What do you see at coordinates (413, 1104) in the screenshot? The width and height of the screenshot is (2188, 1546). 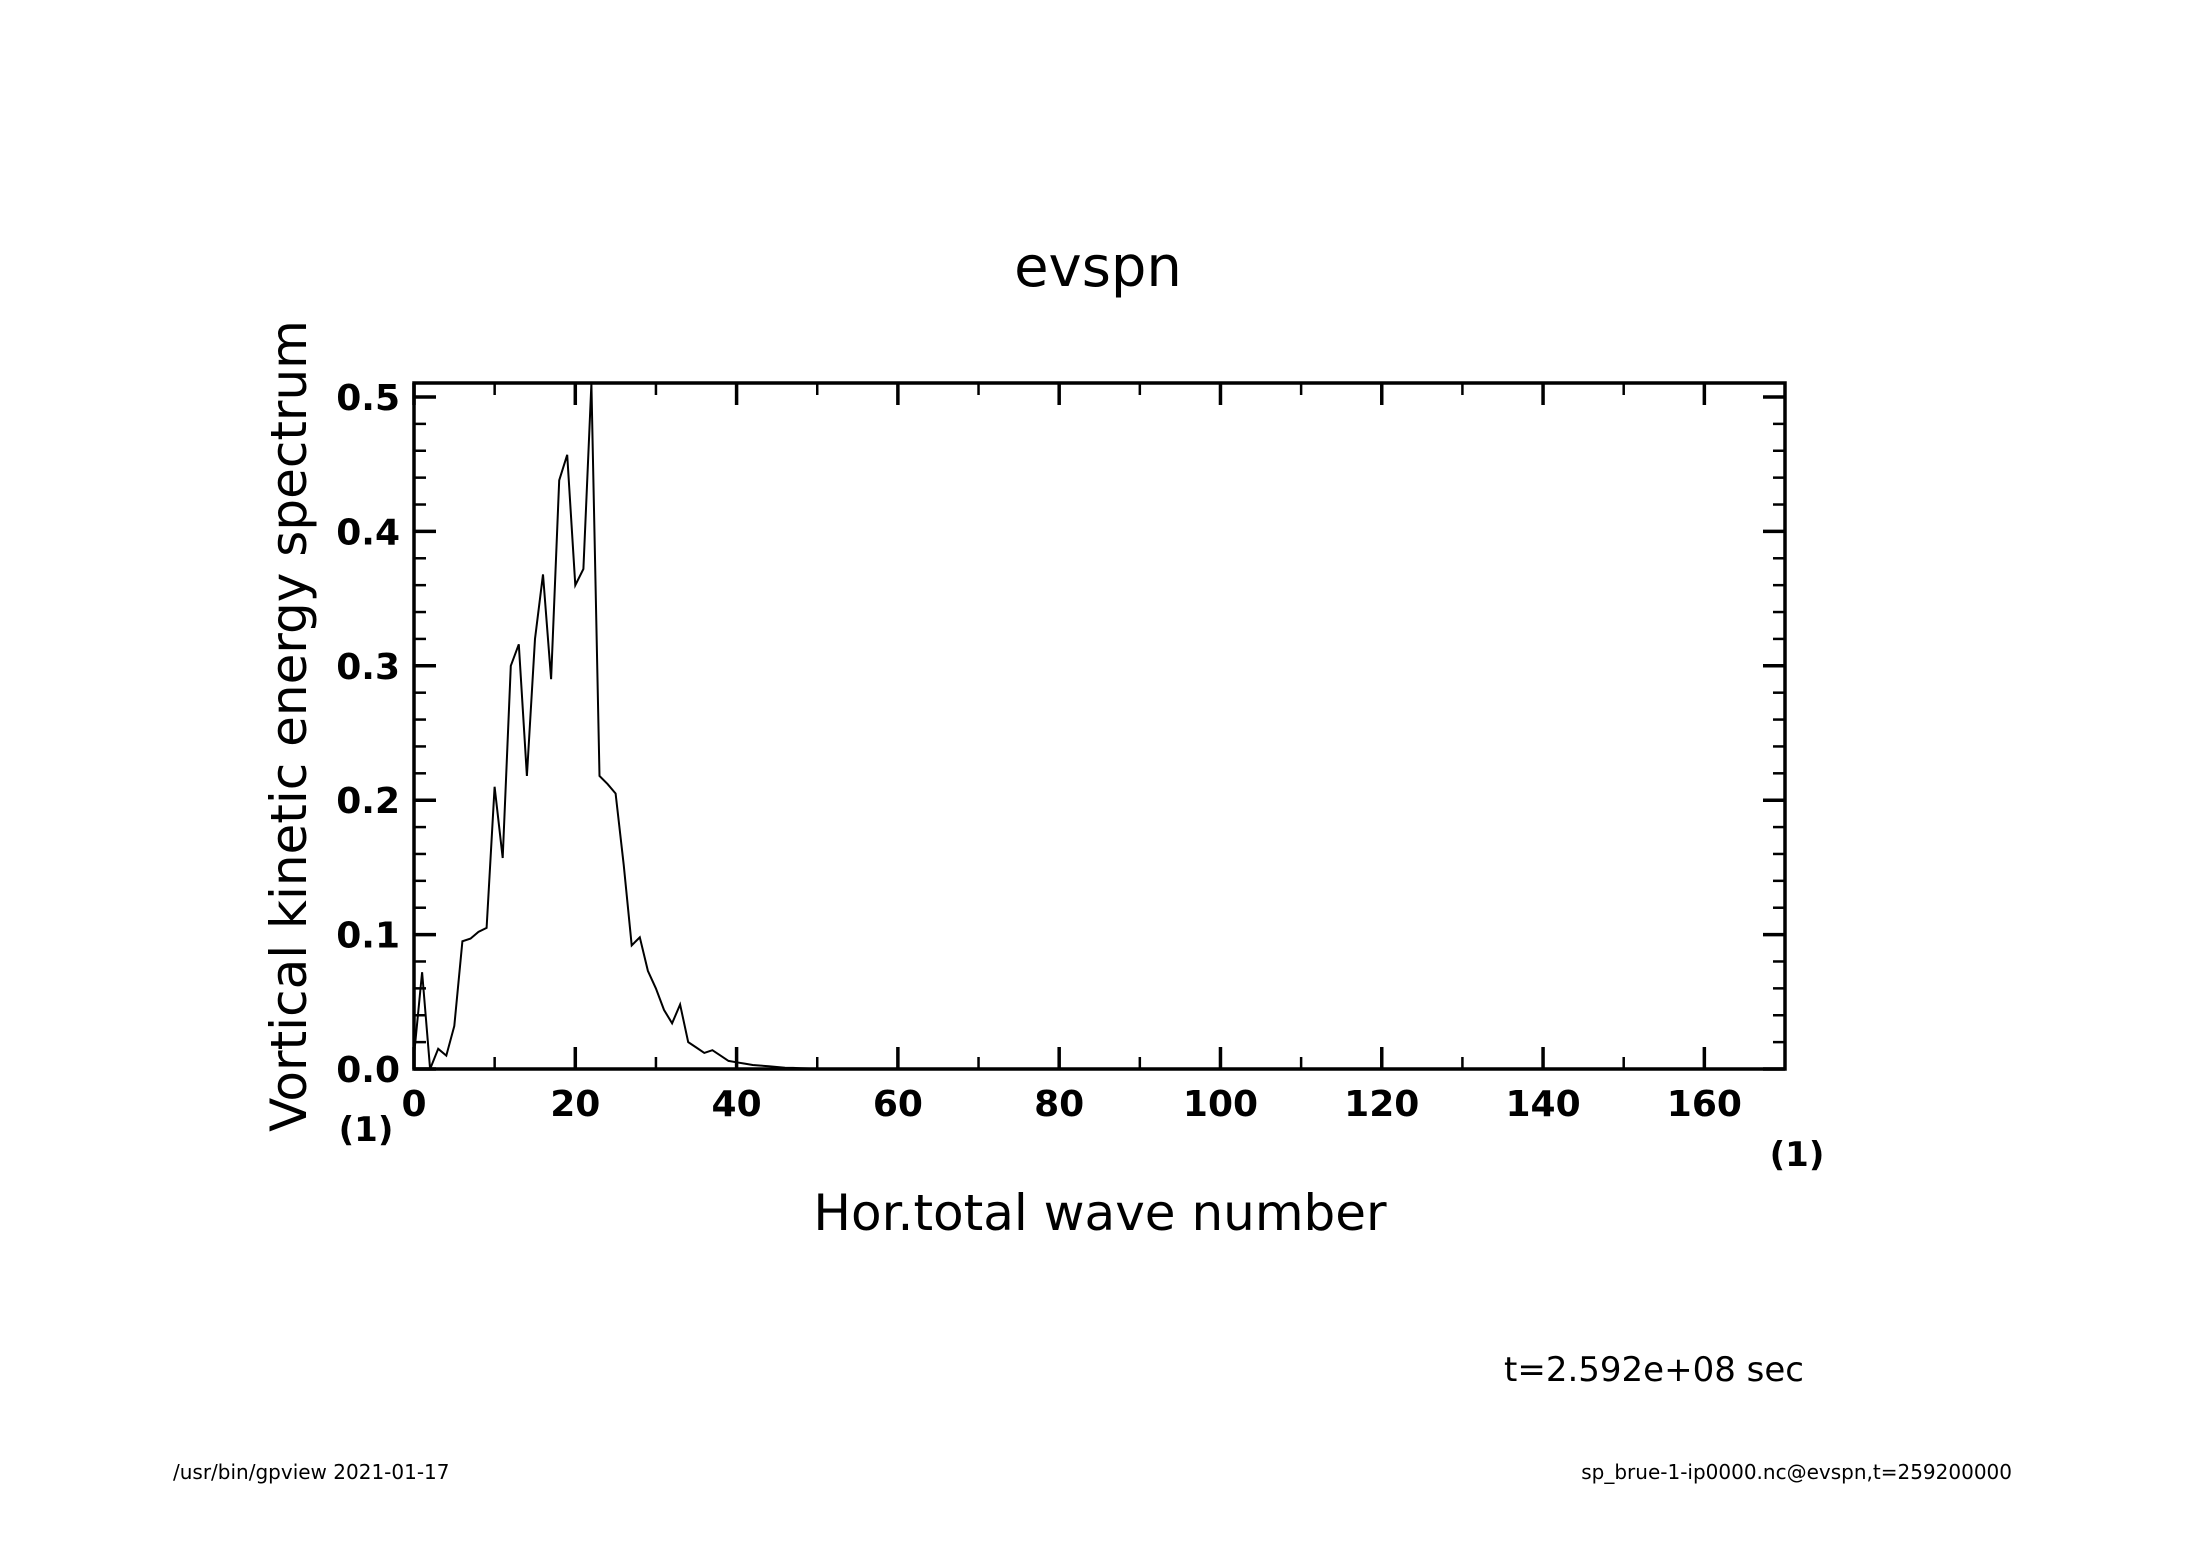 I see `x-tick-label: 0` at bounding box center [413, 1104].